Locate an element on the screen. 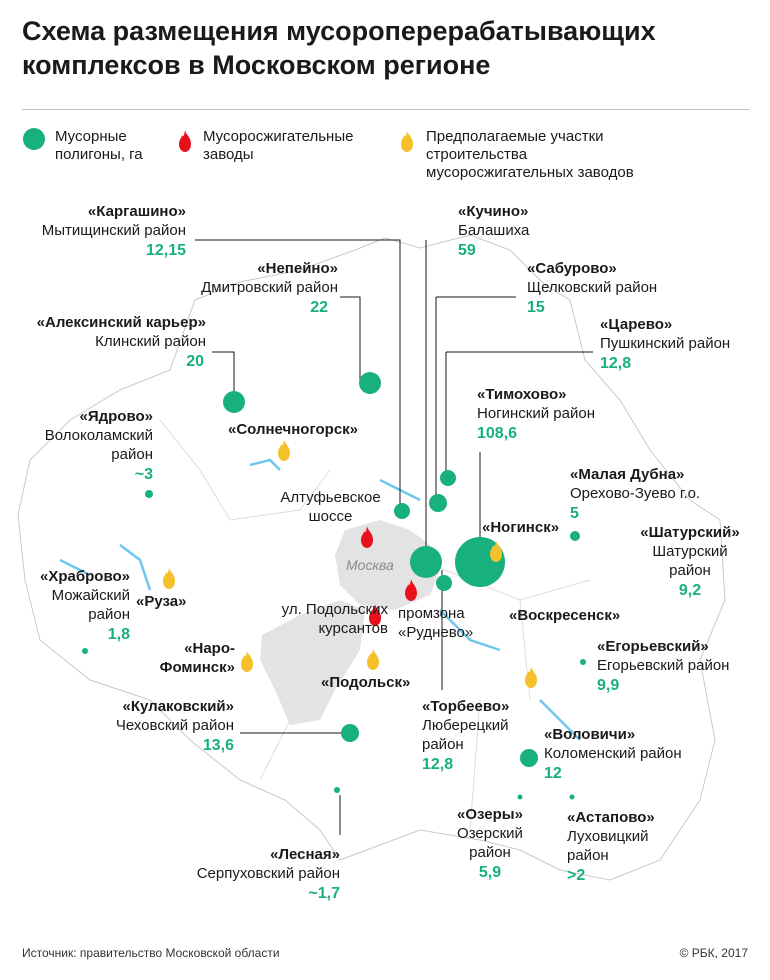 Image resolution: width=770 pixels, height=980 pixels. landfill-marker-ozery is located at coordinates (520, 797).